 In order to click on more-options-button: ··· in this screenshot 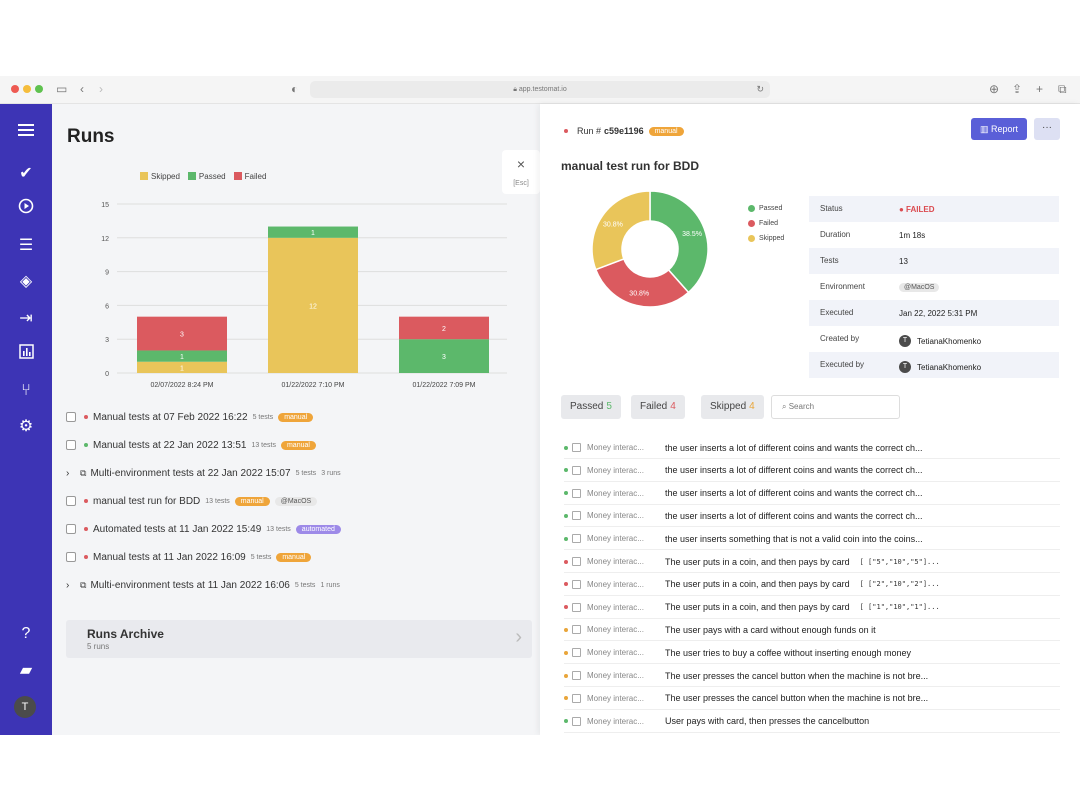, I will do `click(1047, 129)`.